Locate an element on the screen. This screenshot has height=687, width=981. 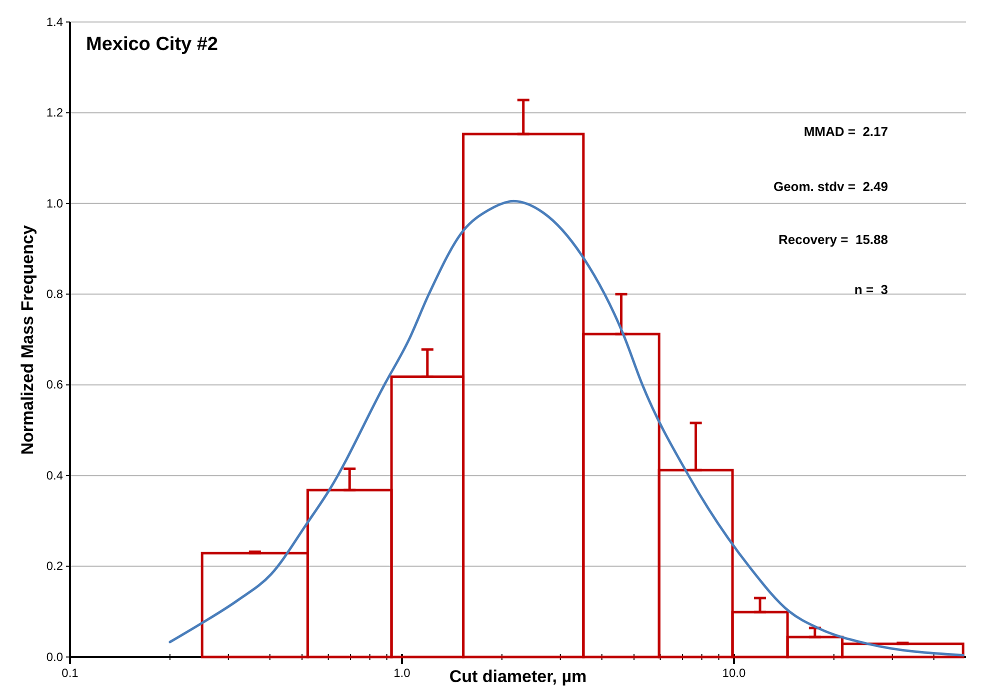
annotation: MMAD = 2.17 is located at coordinates (846, 131).